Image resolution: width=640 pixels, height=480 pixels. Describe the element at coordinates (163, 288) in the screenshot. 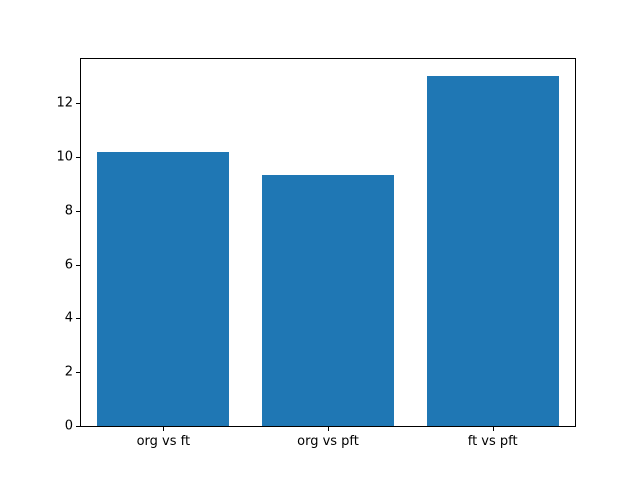

I see `bar-org-vs-ft` at that location.